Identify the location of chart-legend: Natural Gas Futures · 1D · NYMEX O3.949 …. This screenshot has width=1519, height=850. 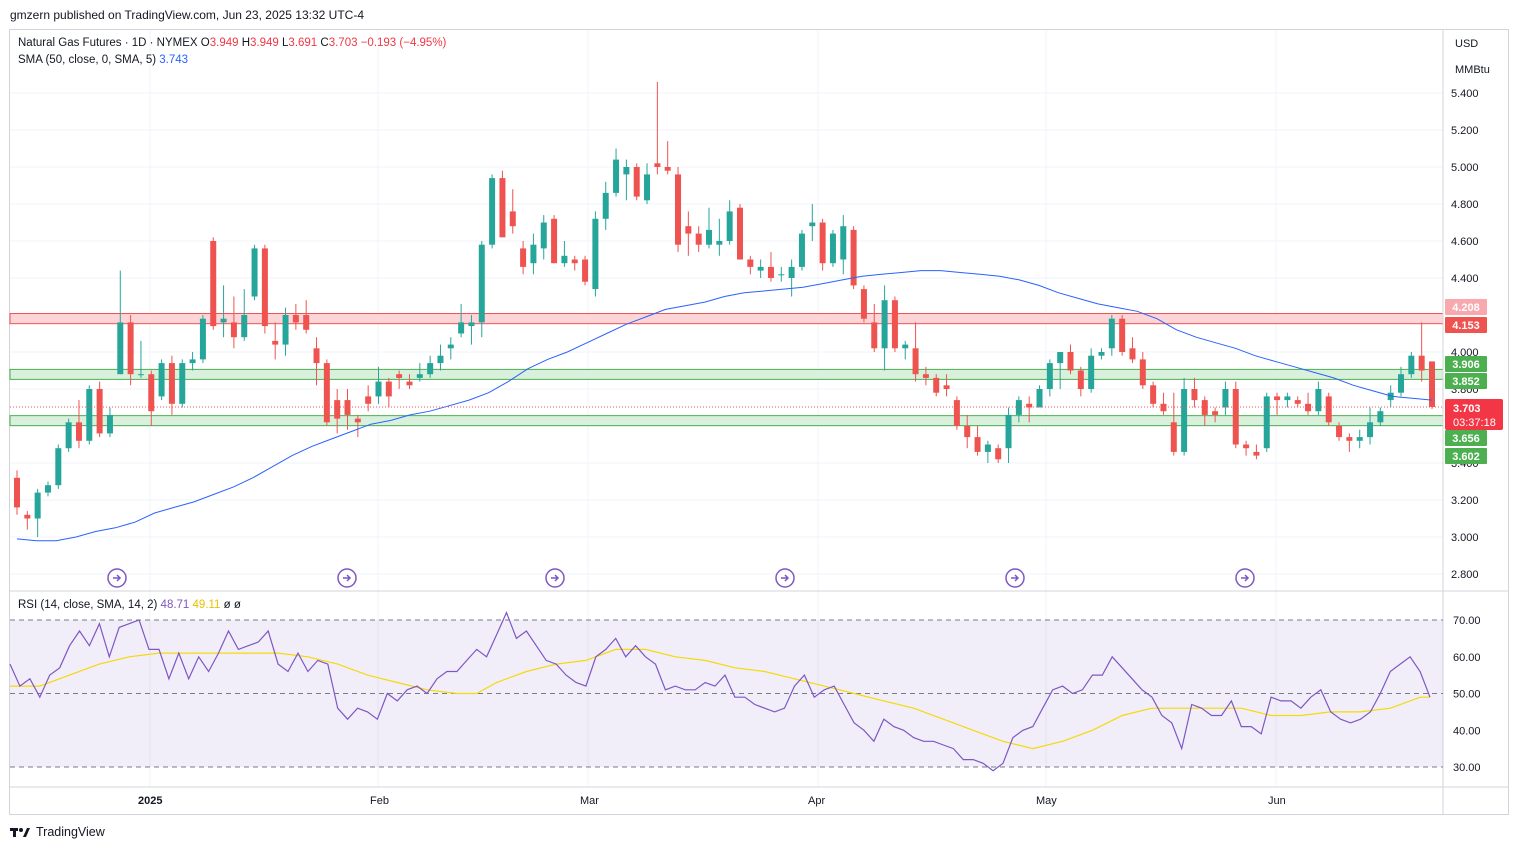
(232, 52).